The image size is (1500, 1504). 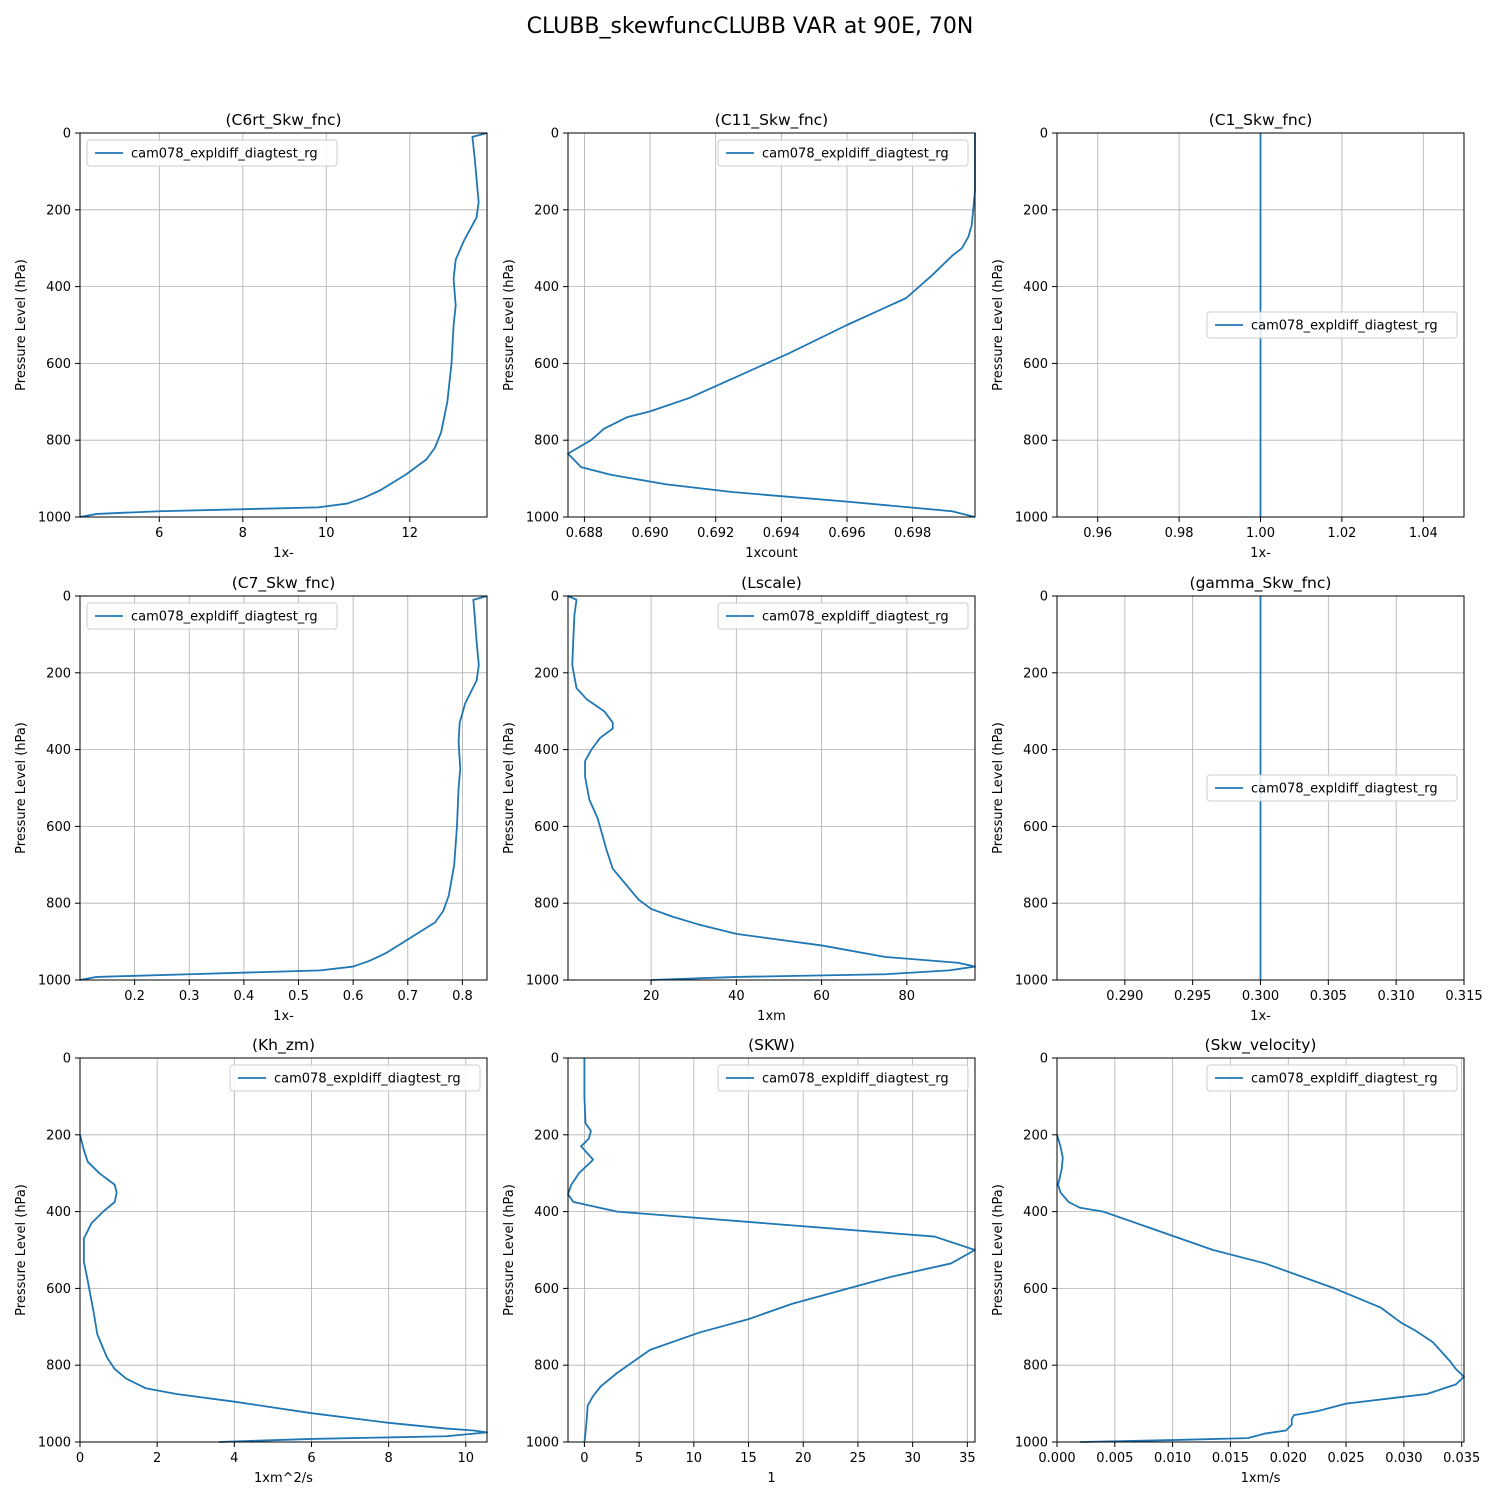 I want to click on x-tick-label: 0.035, so click(x=1461, y=1458).